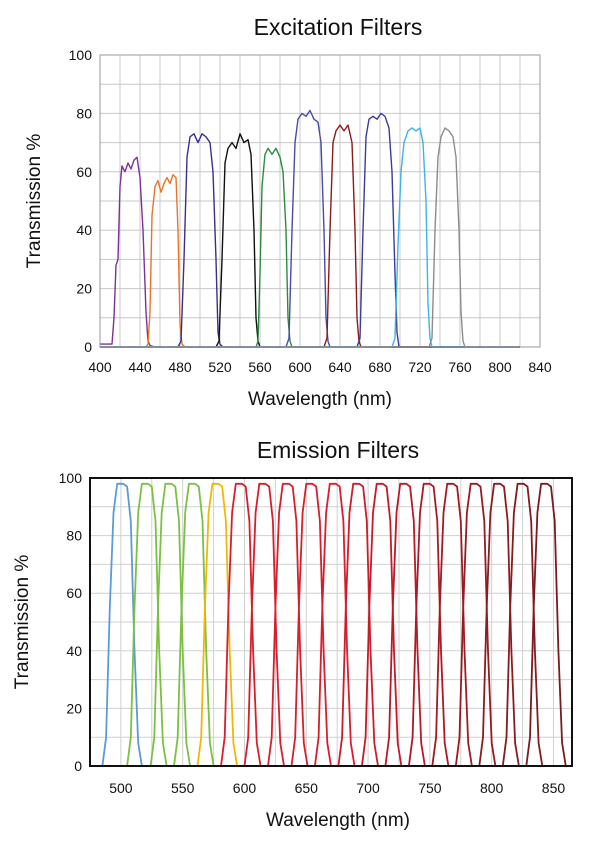  What do you see at coordinates (540, 367) in the screenshot?
I see `x-tick-label: 840` at bounding box center [540, 367].